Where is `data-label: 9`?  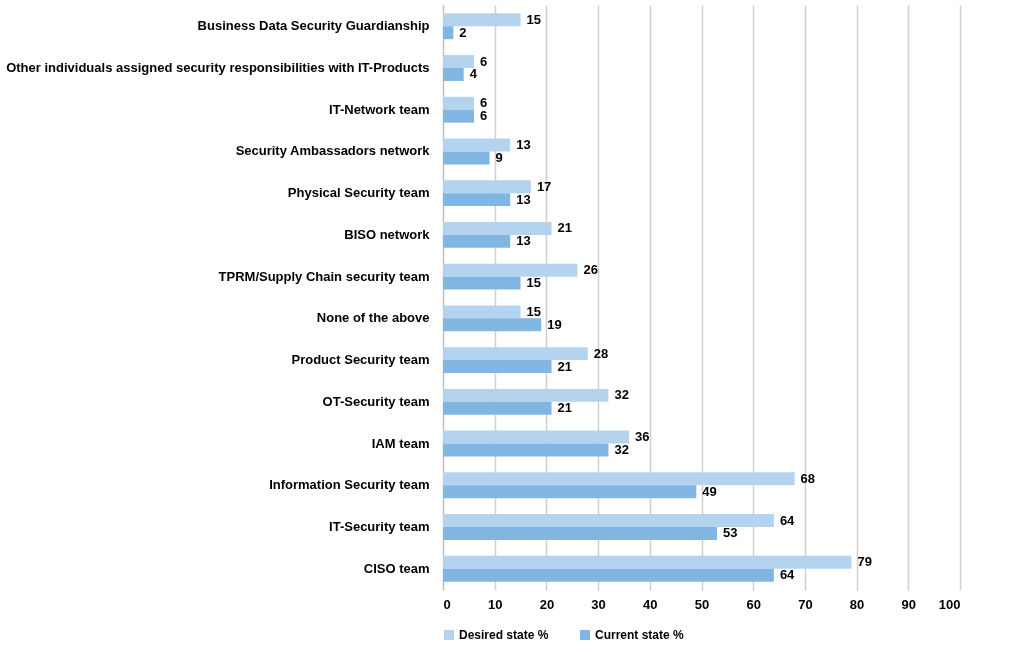 data-label: 9 is located at coordinates (499, 157).